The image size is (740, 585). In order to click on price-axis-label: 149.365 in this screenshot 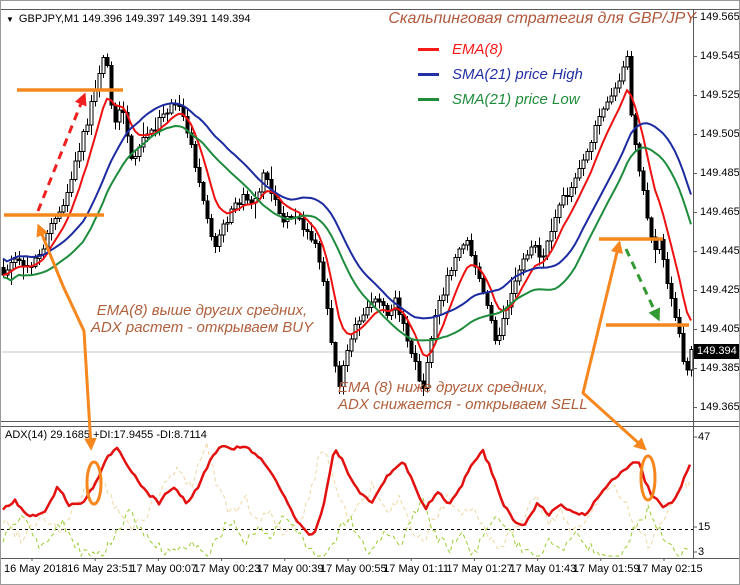, I will do `click(720, 407)`.